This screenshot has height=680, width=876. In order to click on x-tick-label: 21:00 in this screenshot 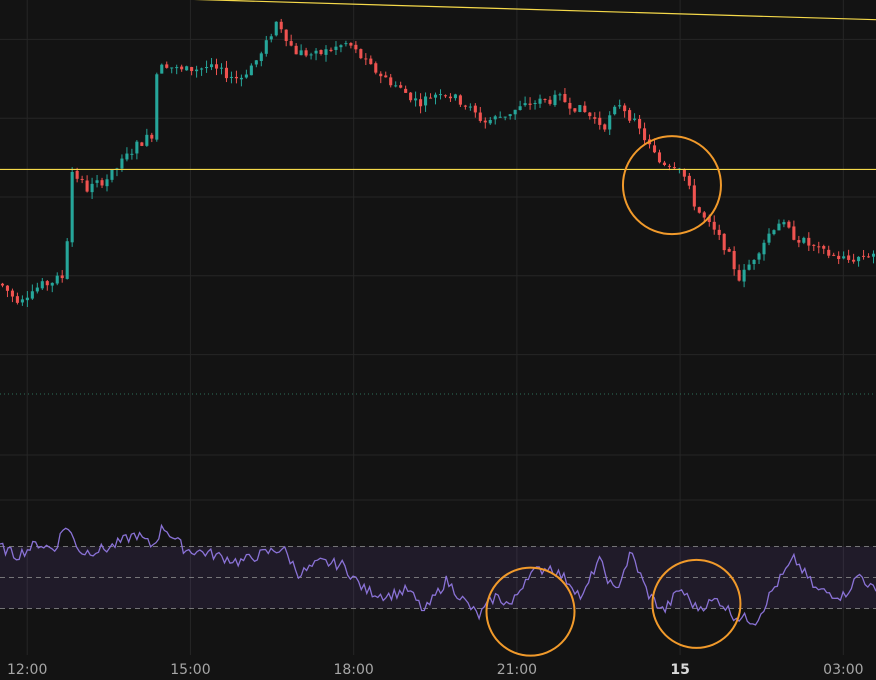, I will do `click(517, 670)`.